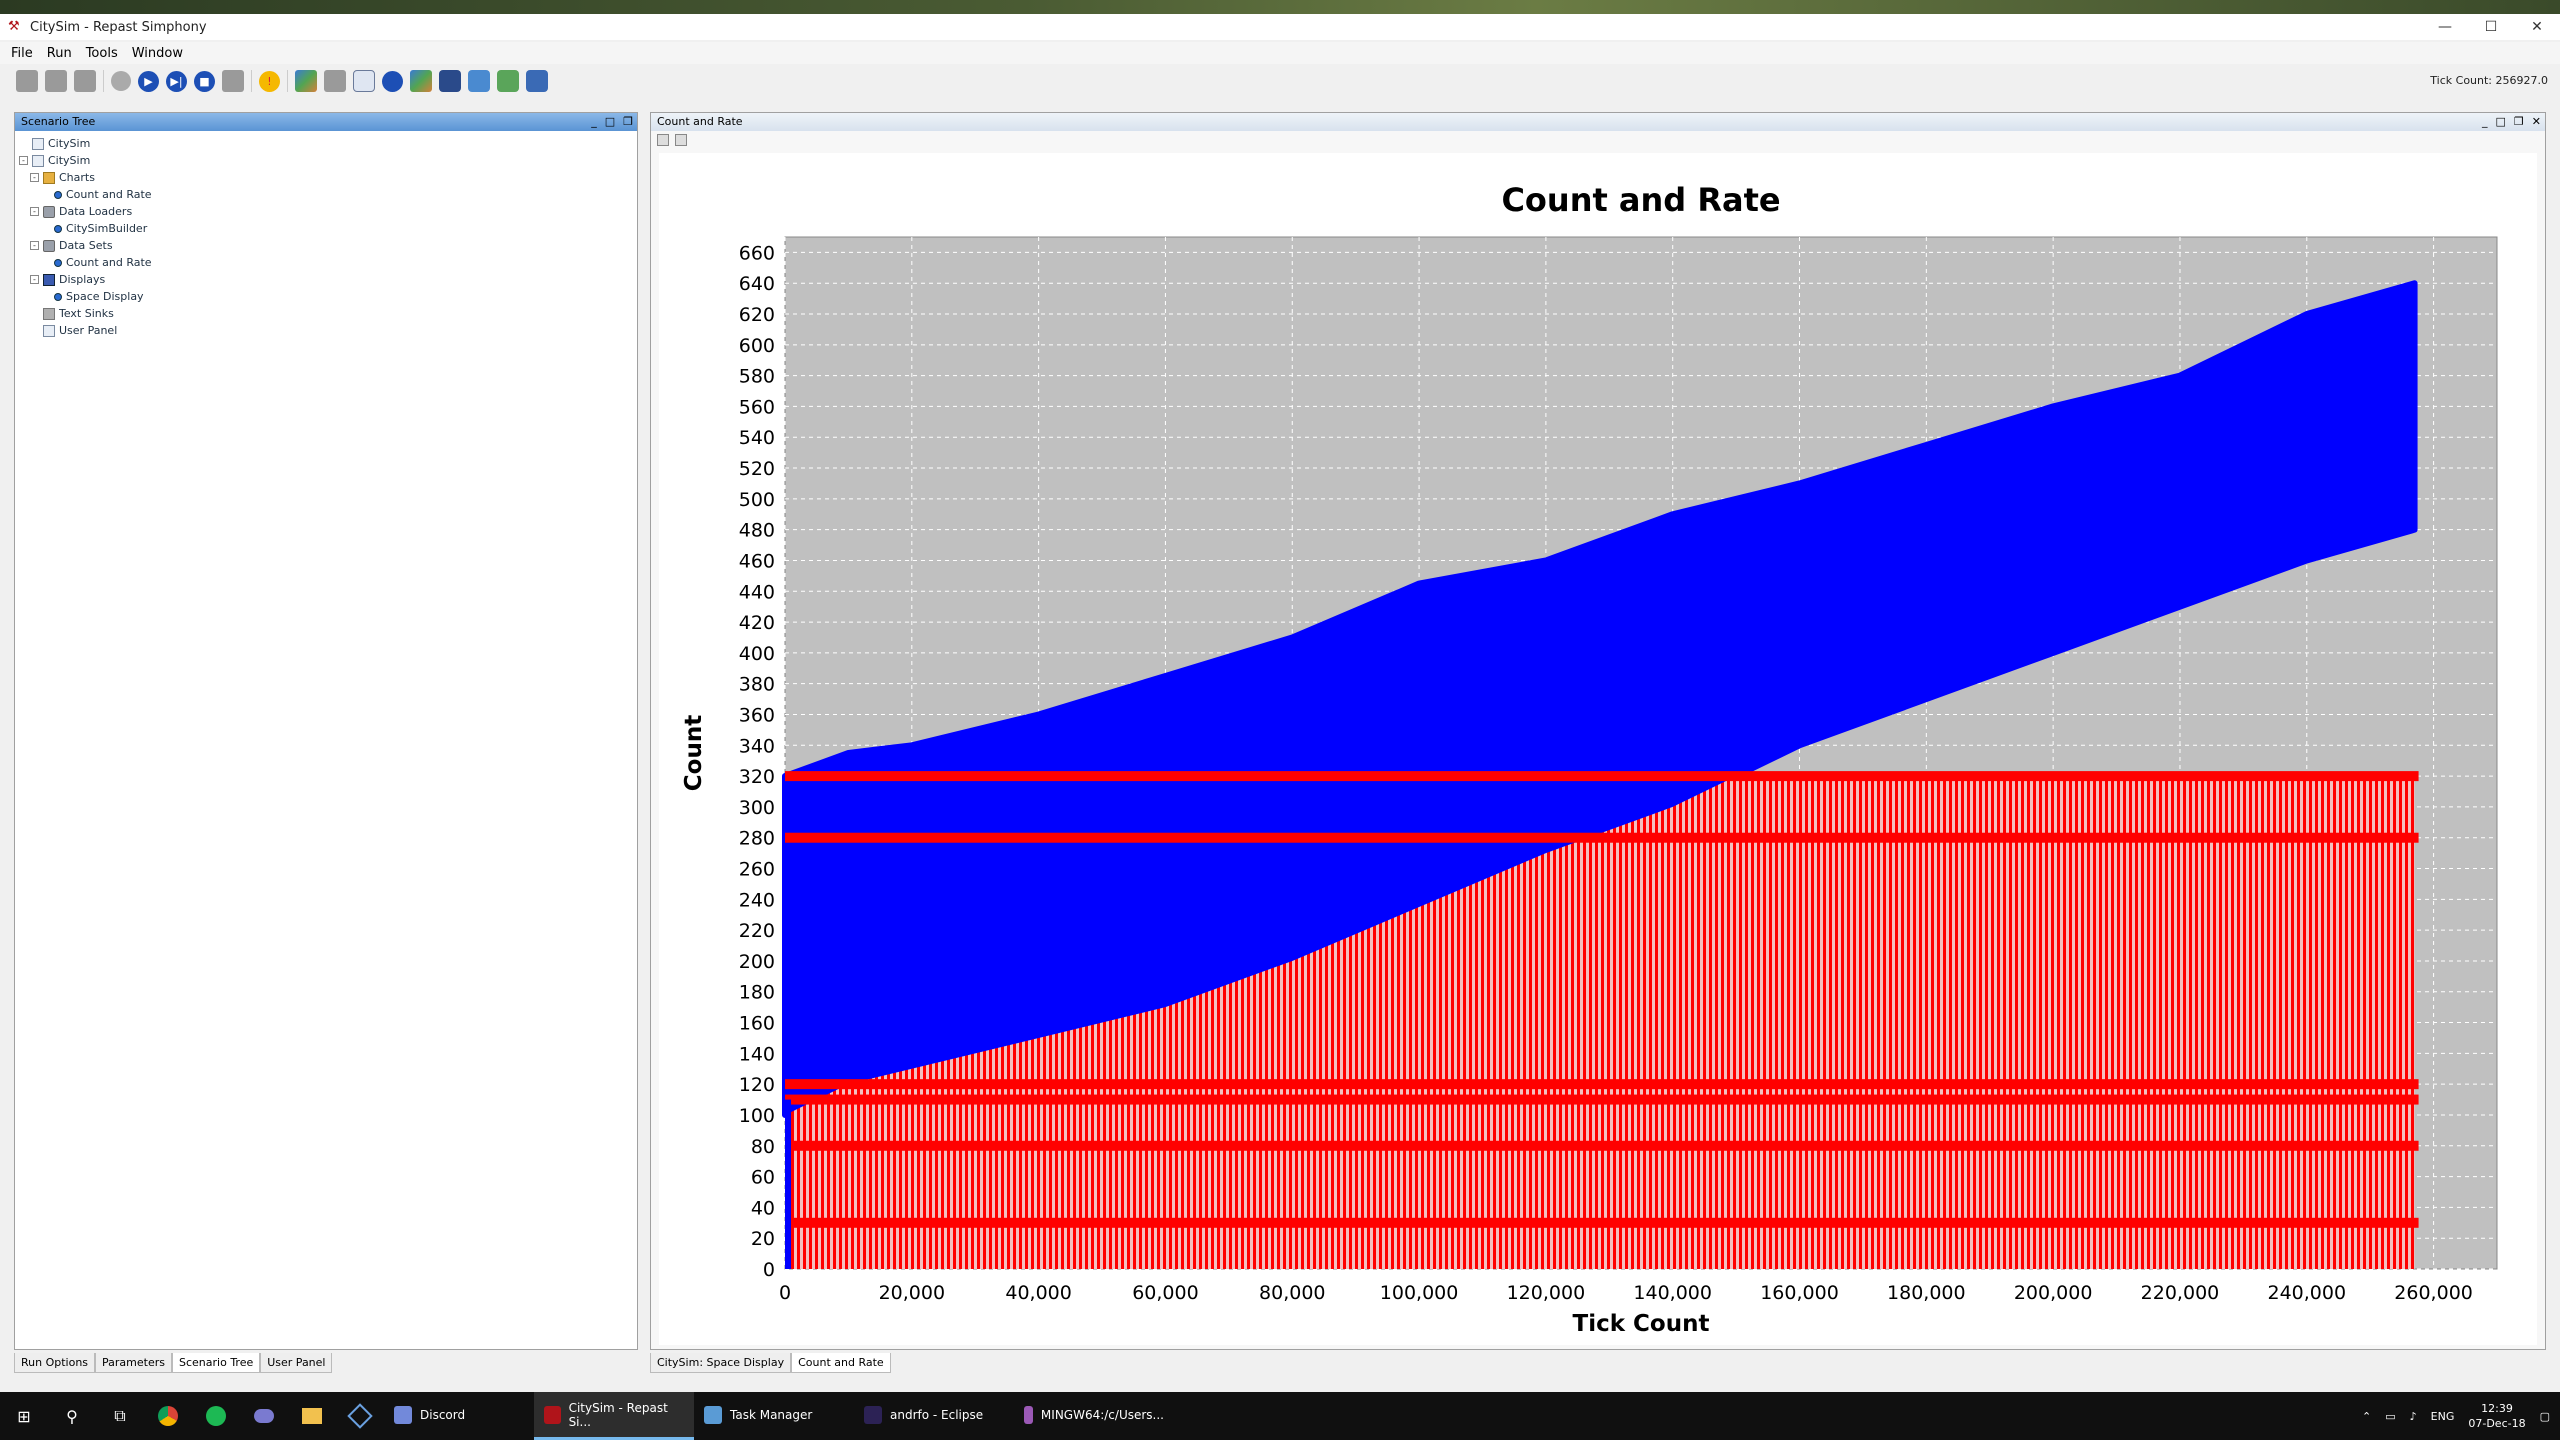 The image size is (2560, 1440). What do you see at coordinates (22, 53) in the screenshot?
I see `menu-file: File` at bounding box center [22, 53].